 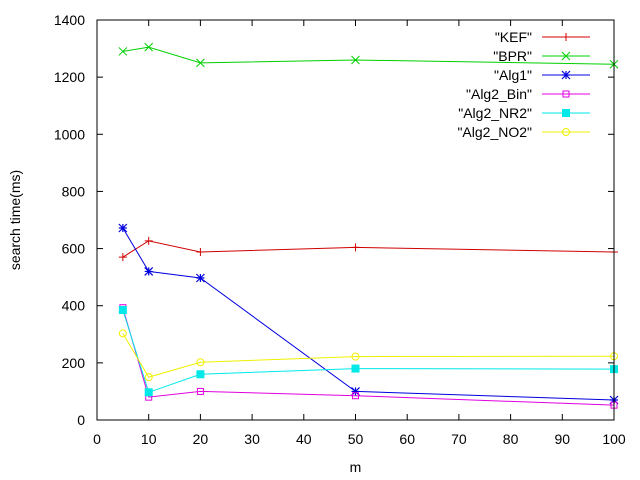 I want to click on x-tick-label: 40, so click(x=304, y=439).